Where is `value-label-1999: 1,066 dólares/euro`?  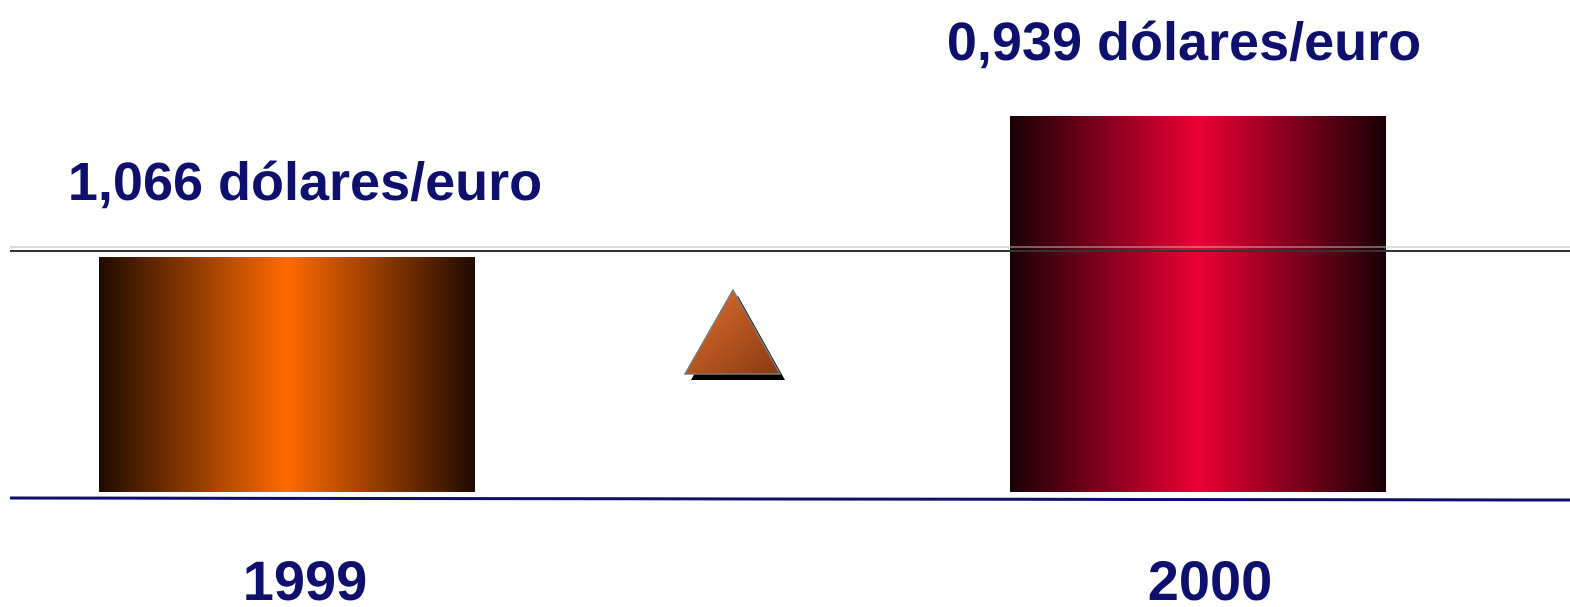 value-label-1999: 1,066 dólares/euro is located at coordinates (305, 182).